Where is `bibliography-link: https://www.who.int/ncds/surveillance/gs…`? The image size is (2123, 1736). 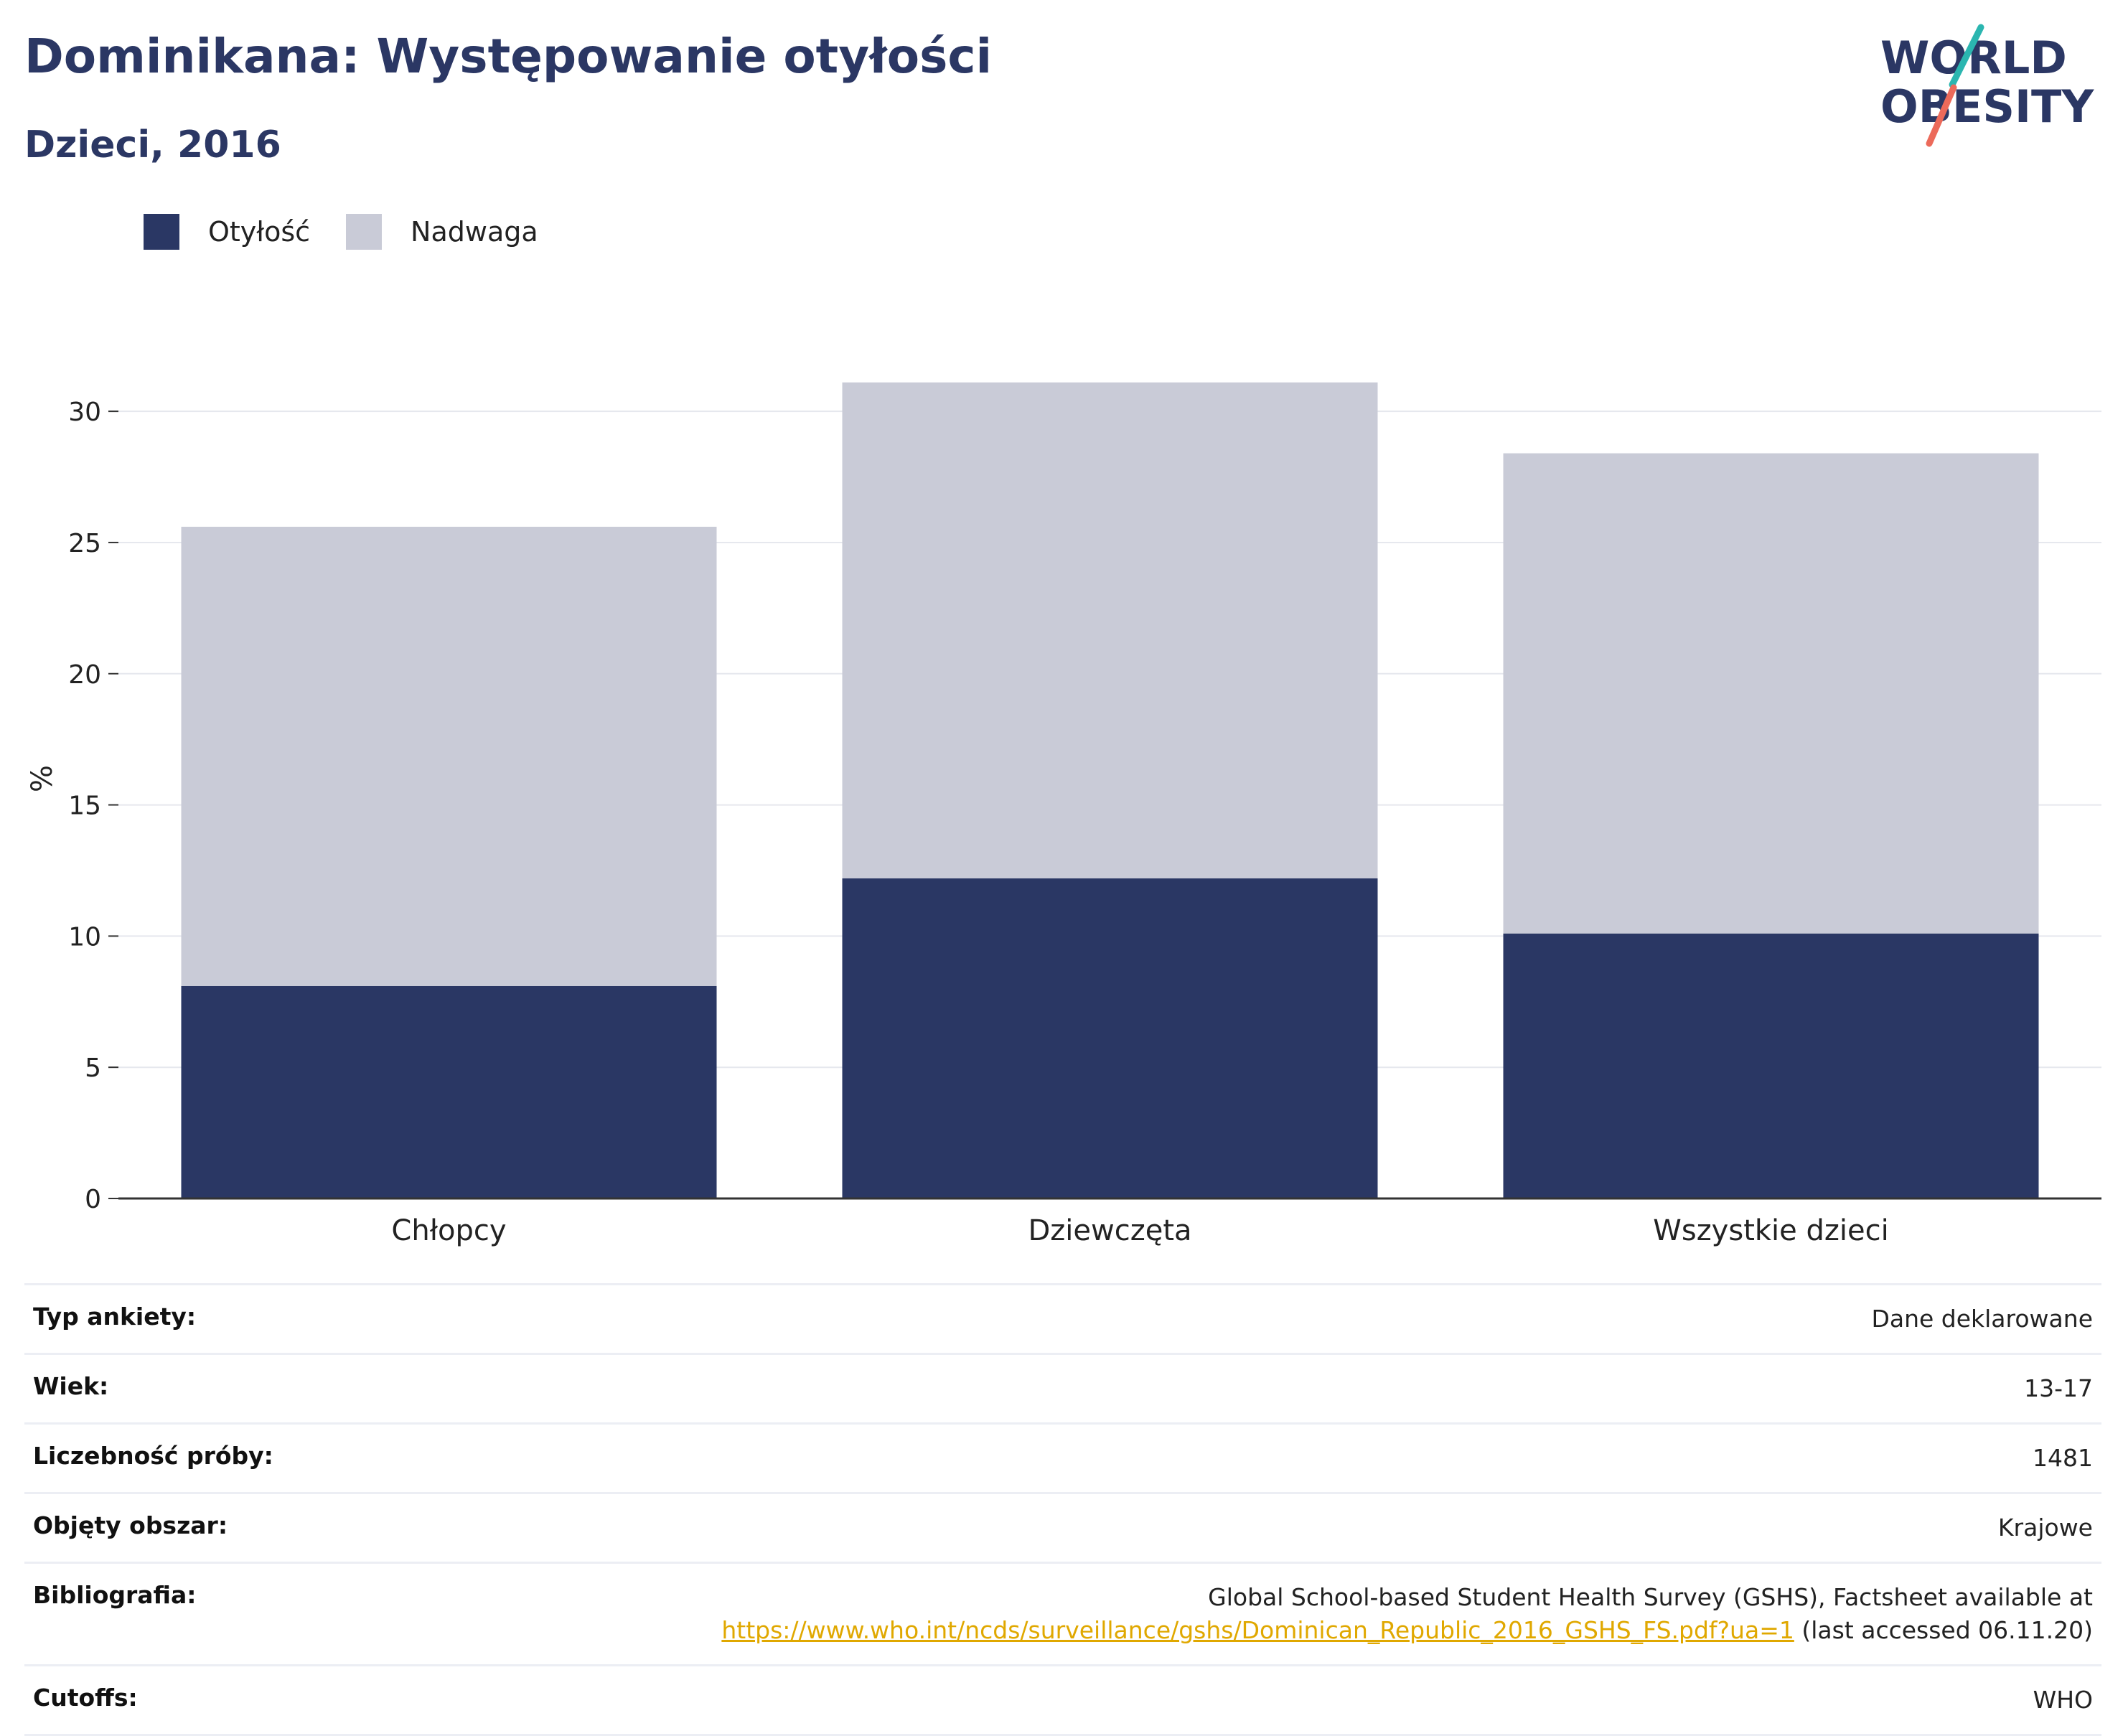 bibliography-link: https://www.who.int/ncds/surveillance/gs… is located at coordinates (1257, 1630).